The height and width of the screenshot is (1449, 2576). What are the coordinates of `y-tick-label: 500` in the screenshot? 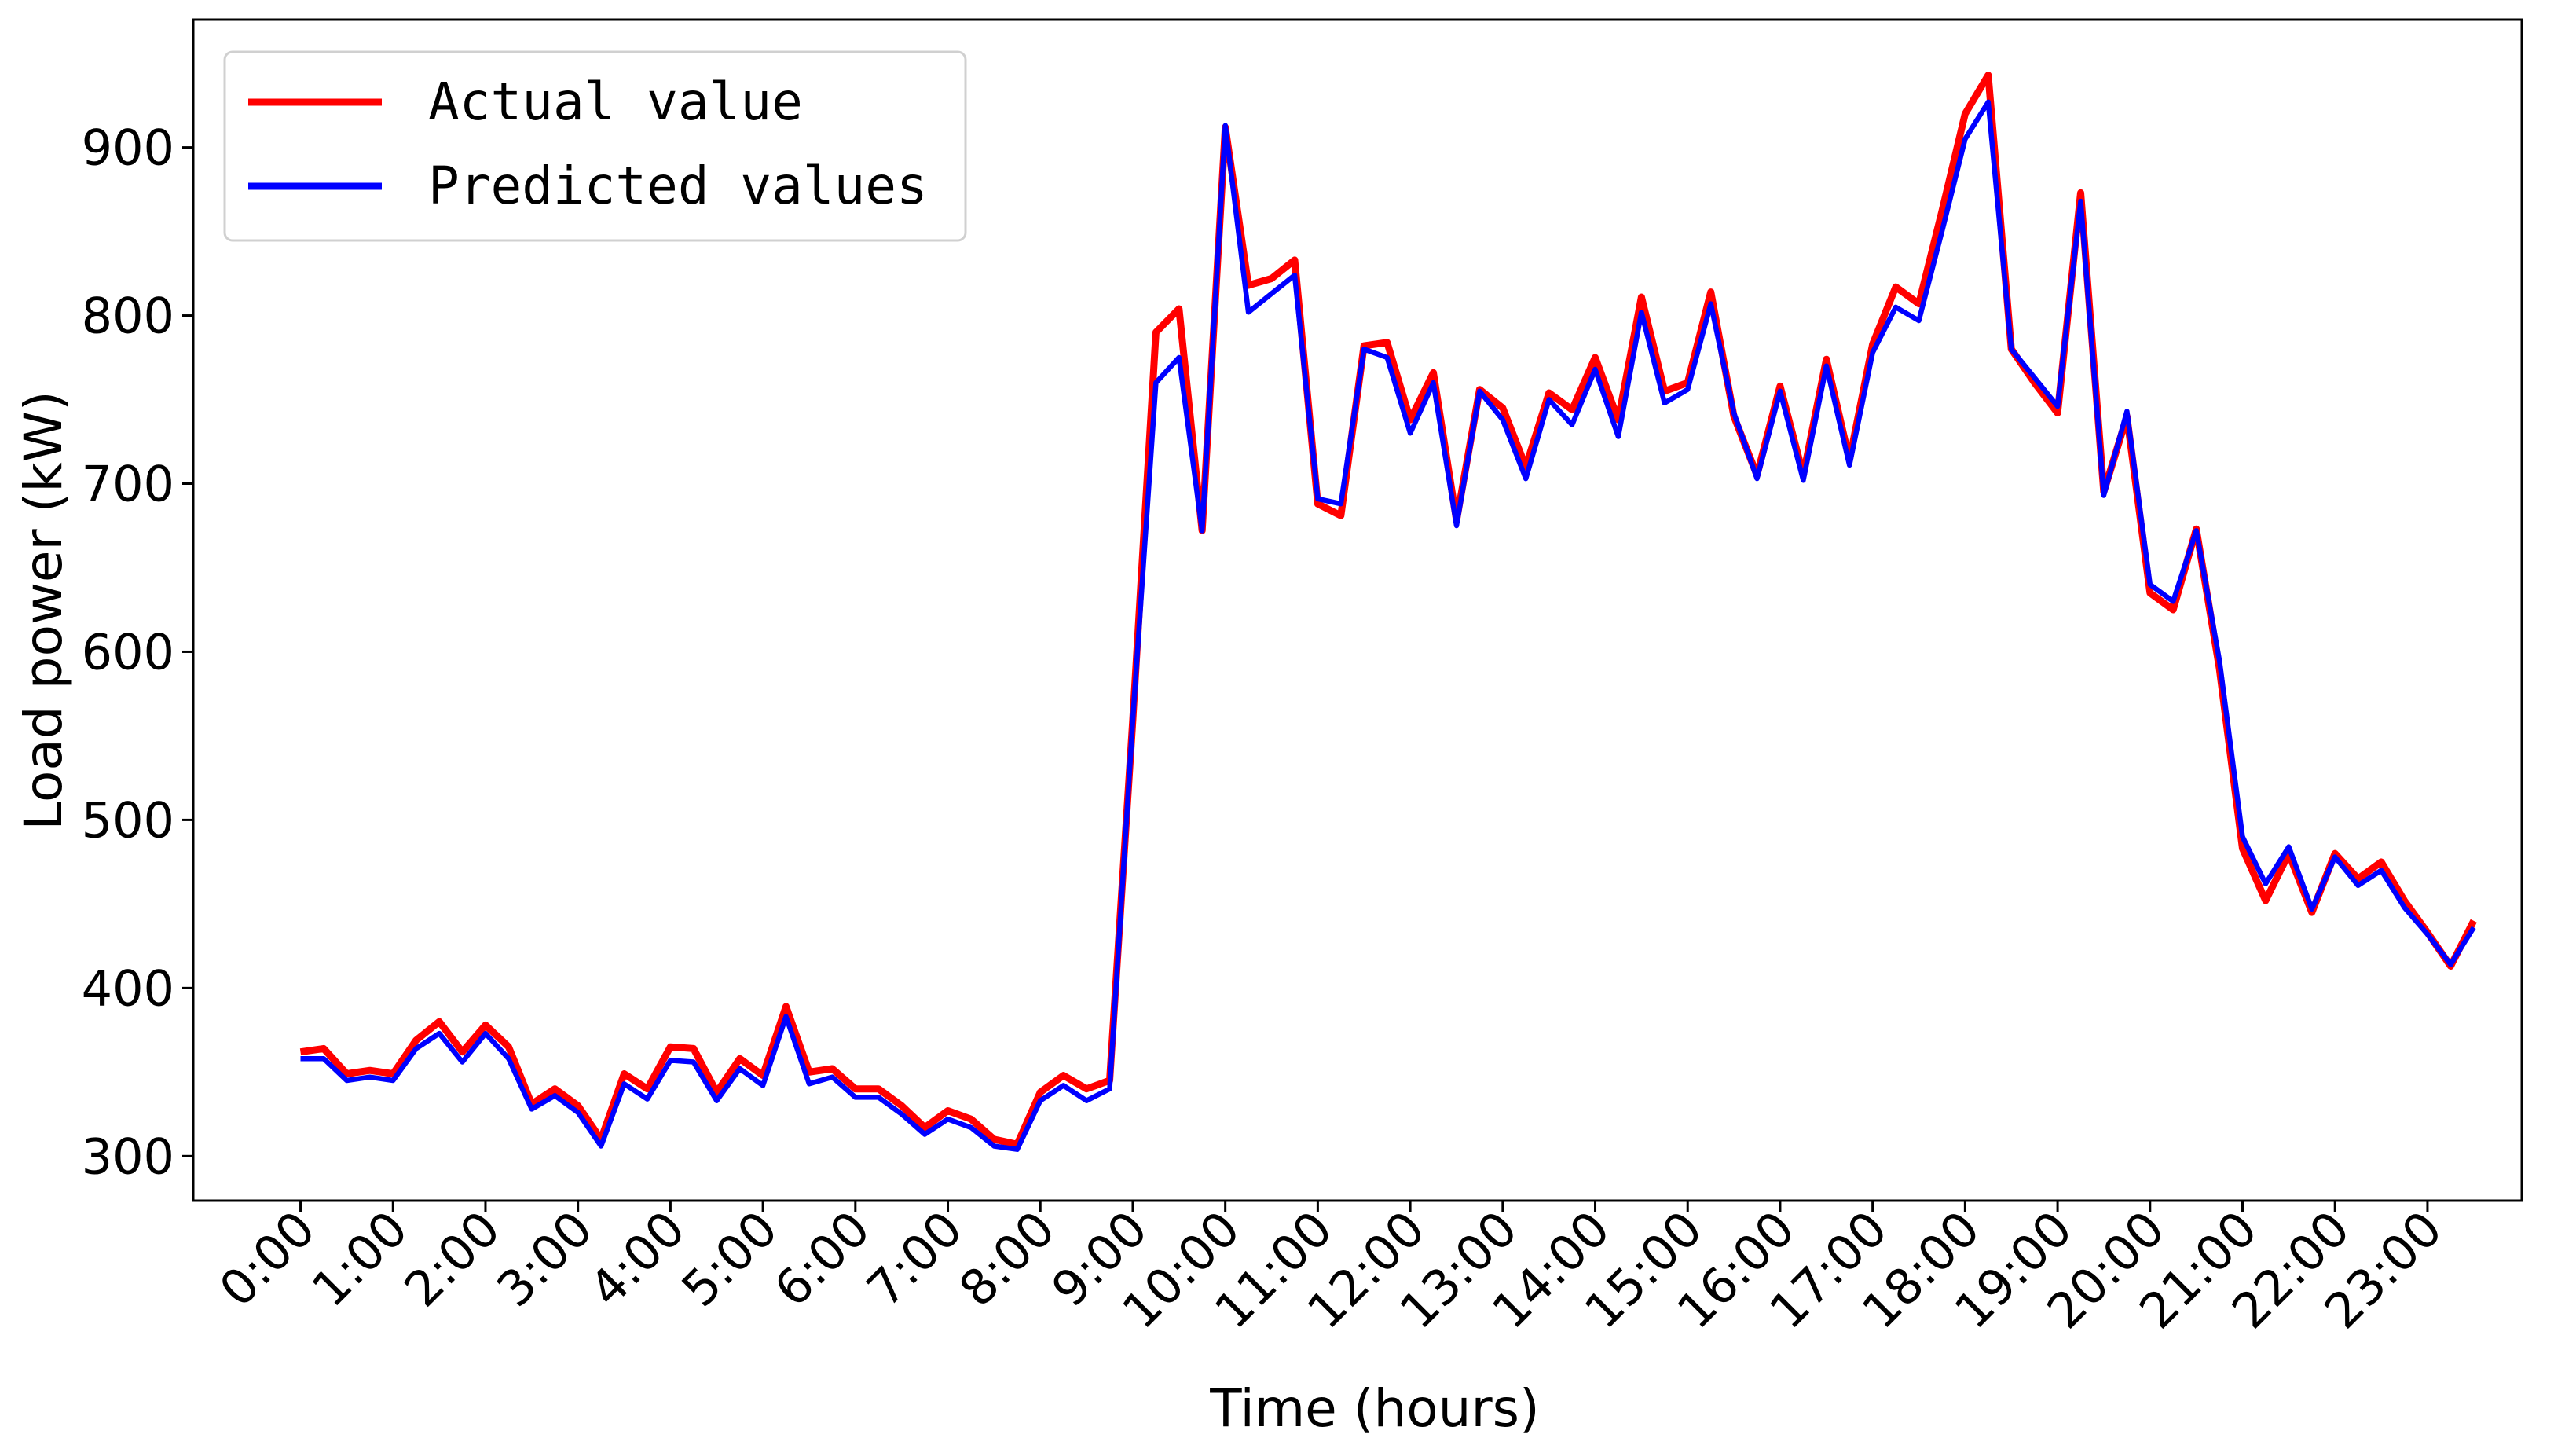 It's located at (128, 820).